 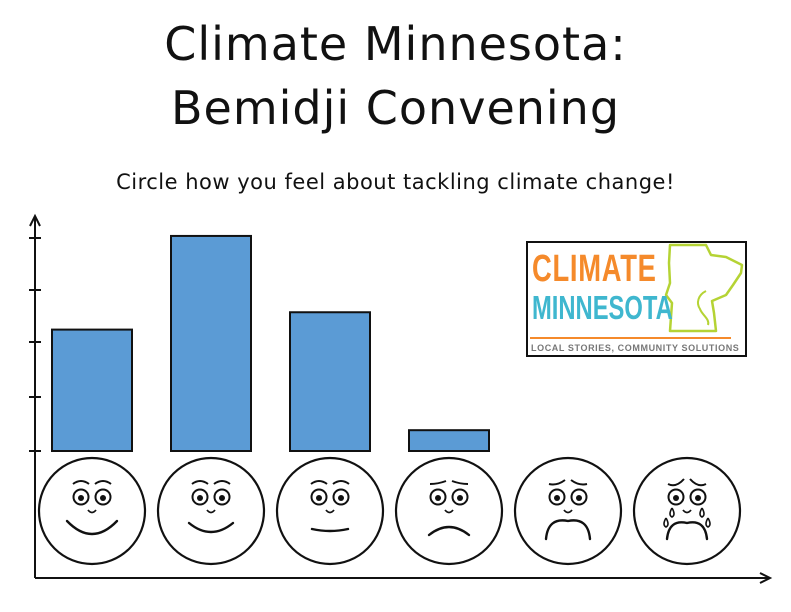 What do you see at coordinates (92, 527) in the screenshot?
I see `very-happy-face-icon-mouth` at bounding box center [92, 527].